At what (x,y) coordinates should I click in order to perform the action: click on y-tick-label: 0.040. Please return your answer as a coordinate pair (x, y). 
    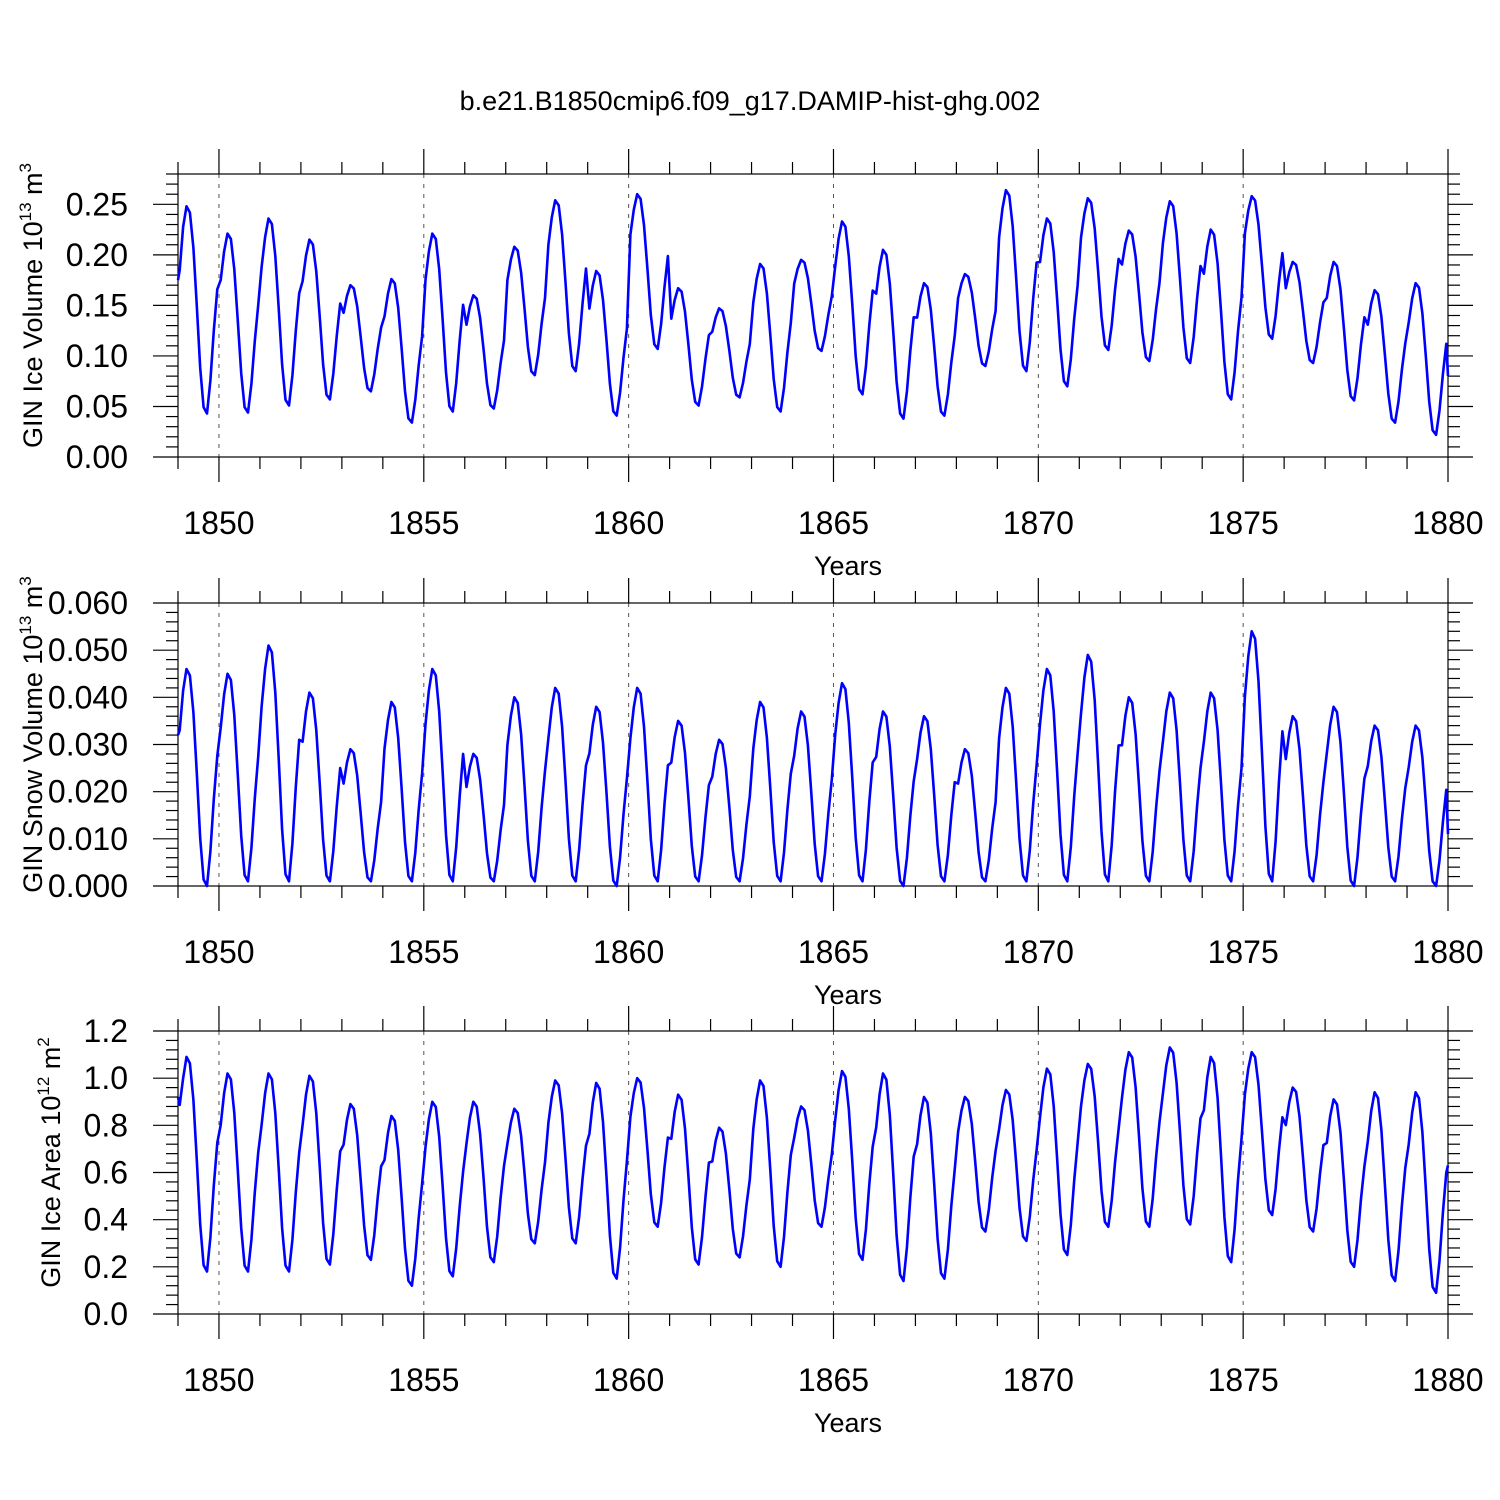
    Looking at the image, I should click on (88, 697).